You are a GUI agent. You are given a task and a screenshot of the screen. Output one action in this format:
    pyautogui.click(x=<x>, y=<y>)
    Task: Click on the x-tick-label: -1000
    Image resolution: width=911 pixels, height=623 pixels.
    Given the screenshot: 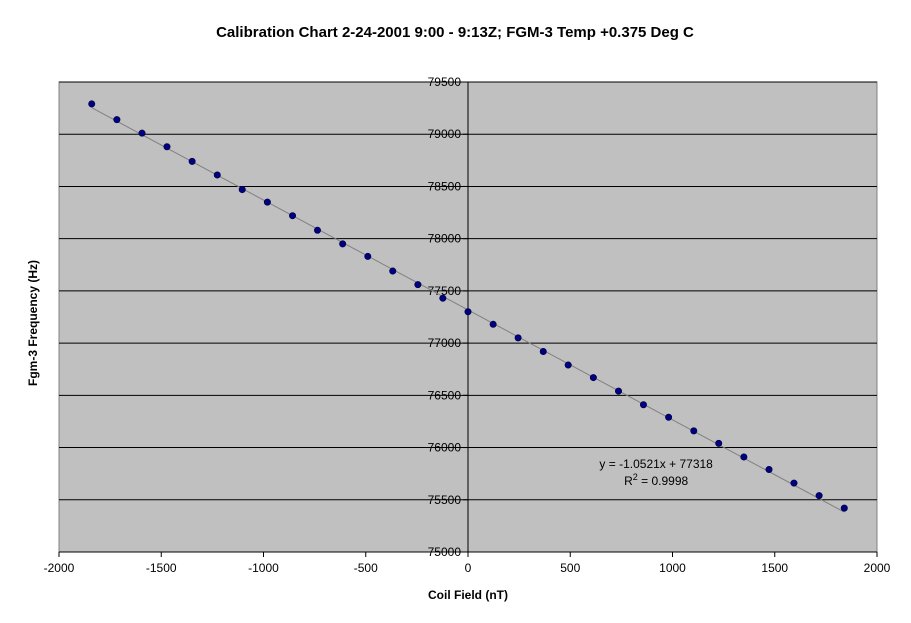 What is the action you would take?
    pyautogui.click(x=263, y=568)
    